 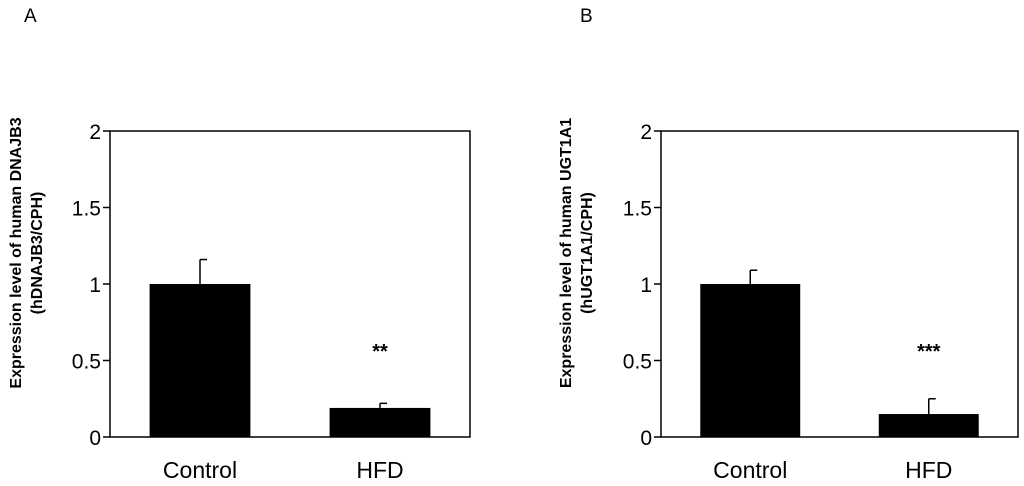 I want to click on panel-b-ytick-label: 0.5, so click(x=637, y=362).